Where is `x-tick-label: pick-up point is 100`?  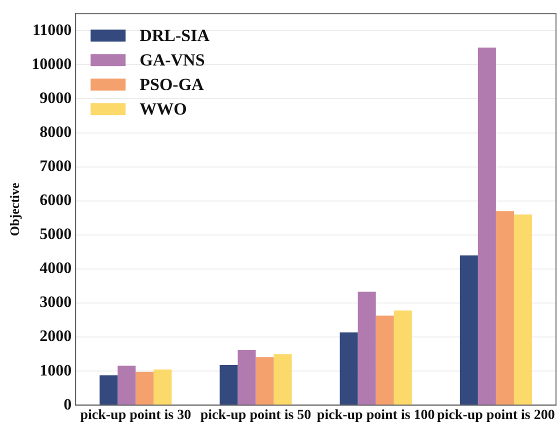
x-tick-label: pick-up point is 100 is located at coordinates (375, 416).